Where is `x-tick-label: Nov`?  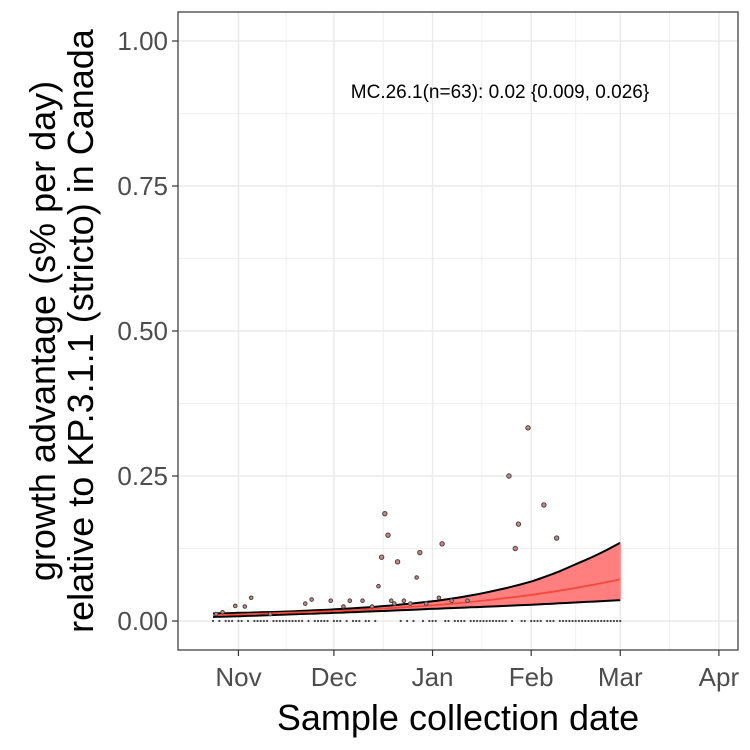 x-tick-label: Nov is located at coordinates (238, 677).